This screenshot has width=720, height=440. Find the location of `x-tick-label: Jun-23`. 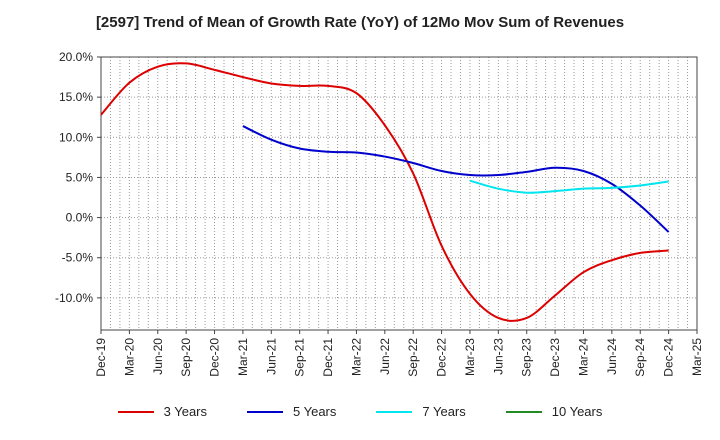

x-tick-label: Jun-23 is located at coordinates (498, 356).